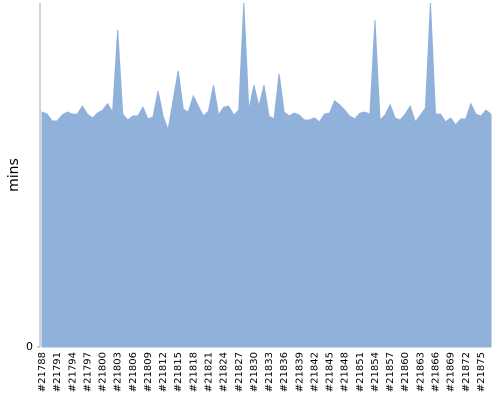 This screenshot has height=404, width=500. What do you see at coordinates (103, 372) in the screenshot?
I see `x-tick-label: #21800` at bounding box center [103, 372].